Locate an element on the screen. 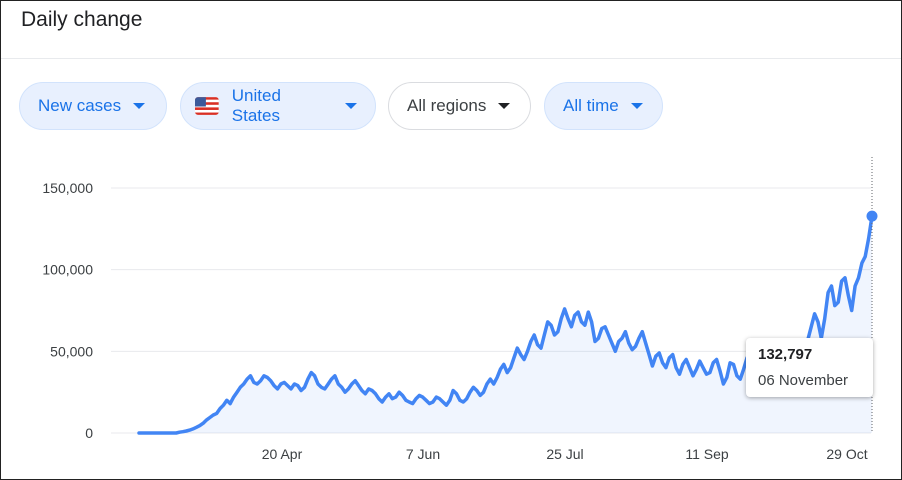  tooltip-date: 06 November is located at coordinates (803, 380).